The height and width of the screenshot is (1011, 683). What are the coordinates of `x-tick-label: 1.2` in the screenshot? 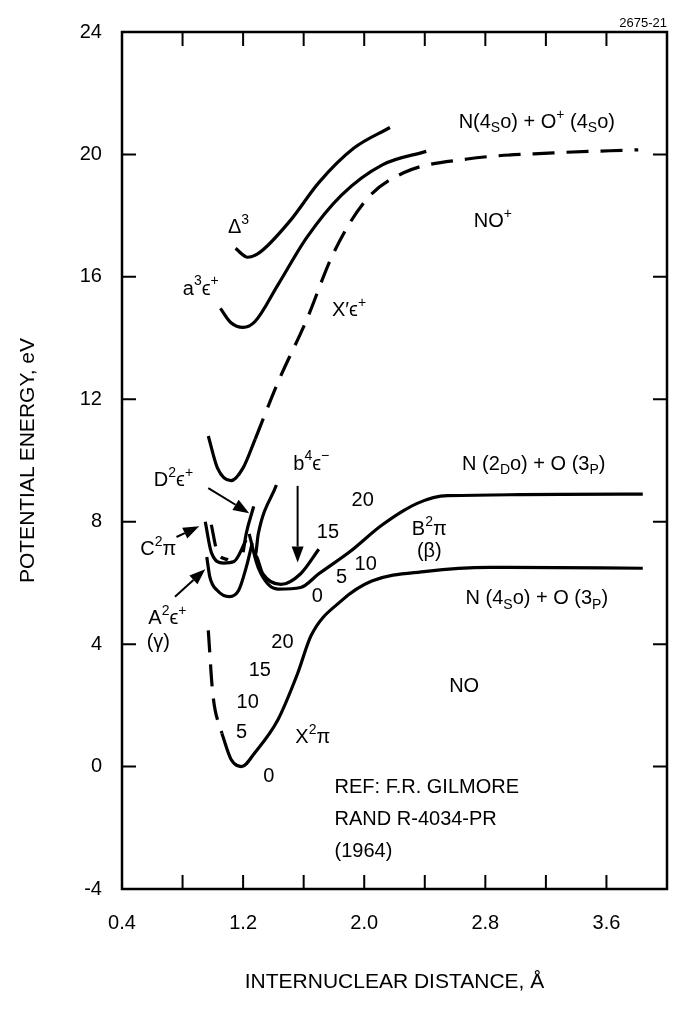 It's located at (243, 921).